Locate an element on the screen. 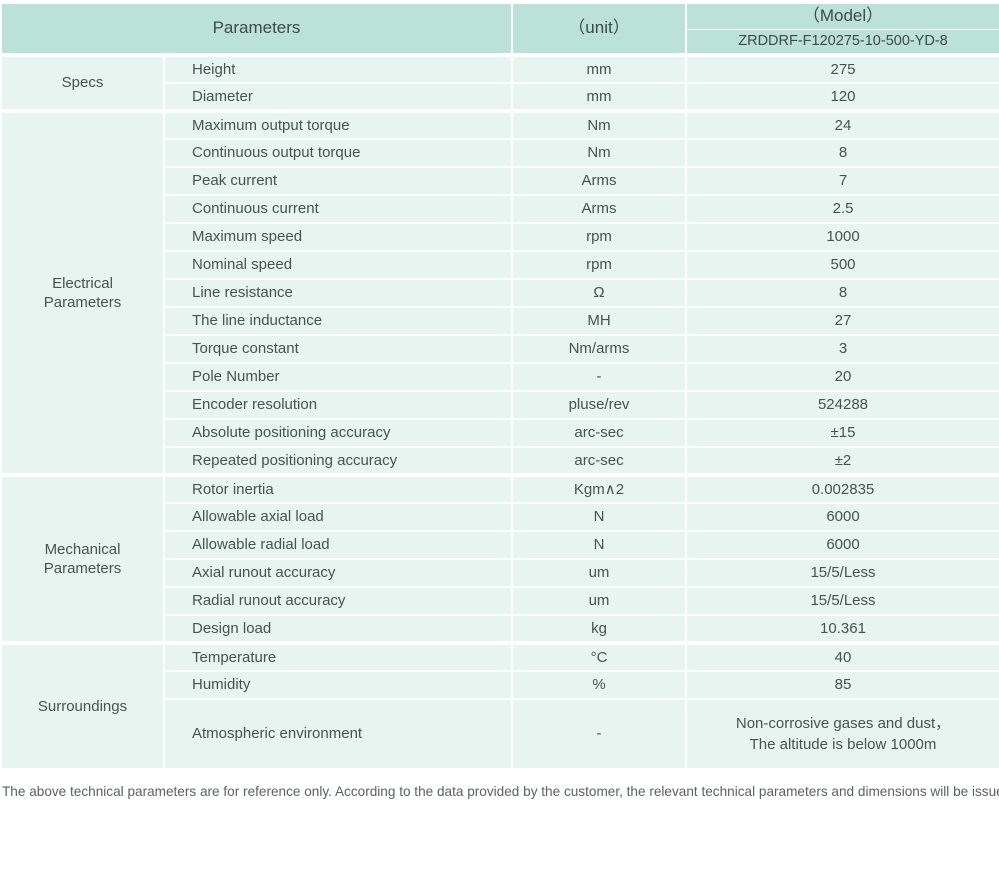 The width and height of the screenshot is (999, 881). parameter-name: Design load is located at coordinates (338, 629).